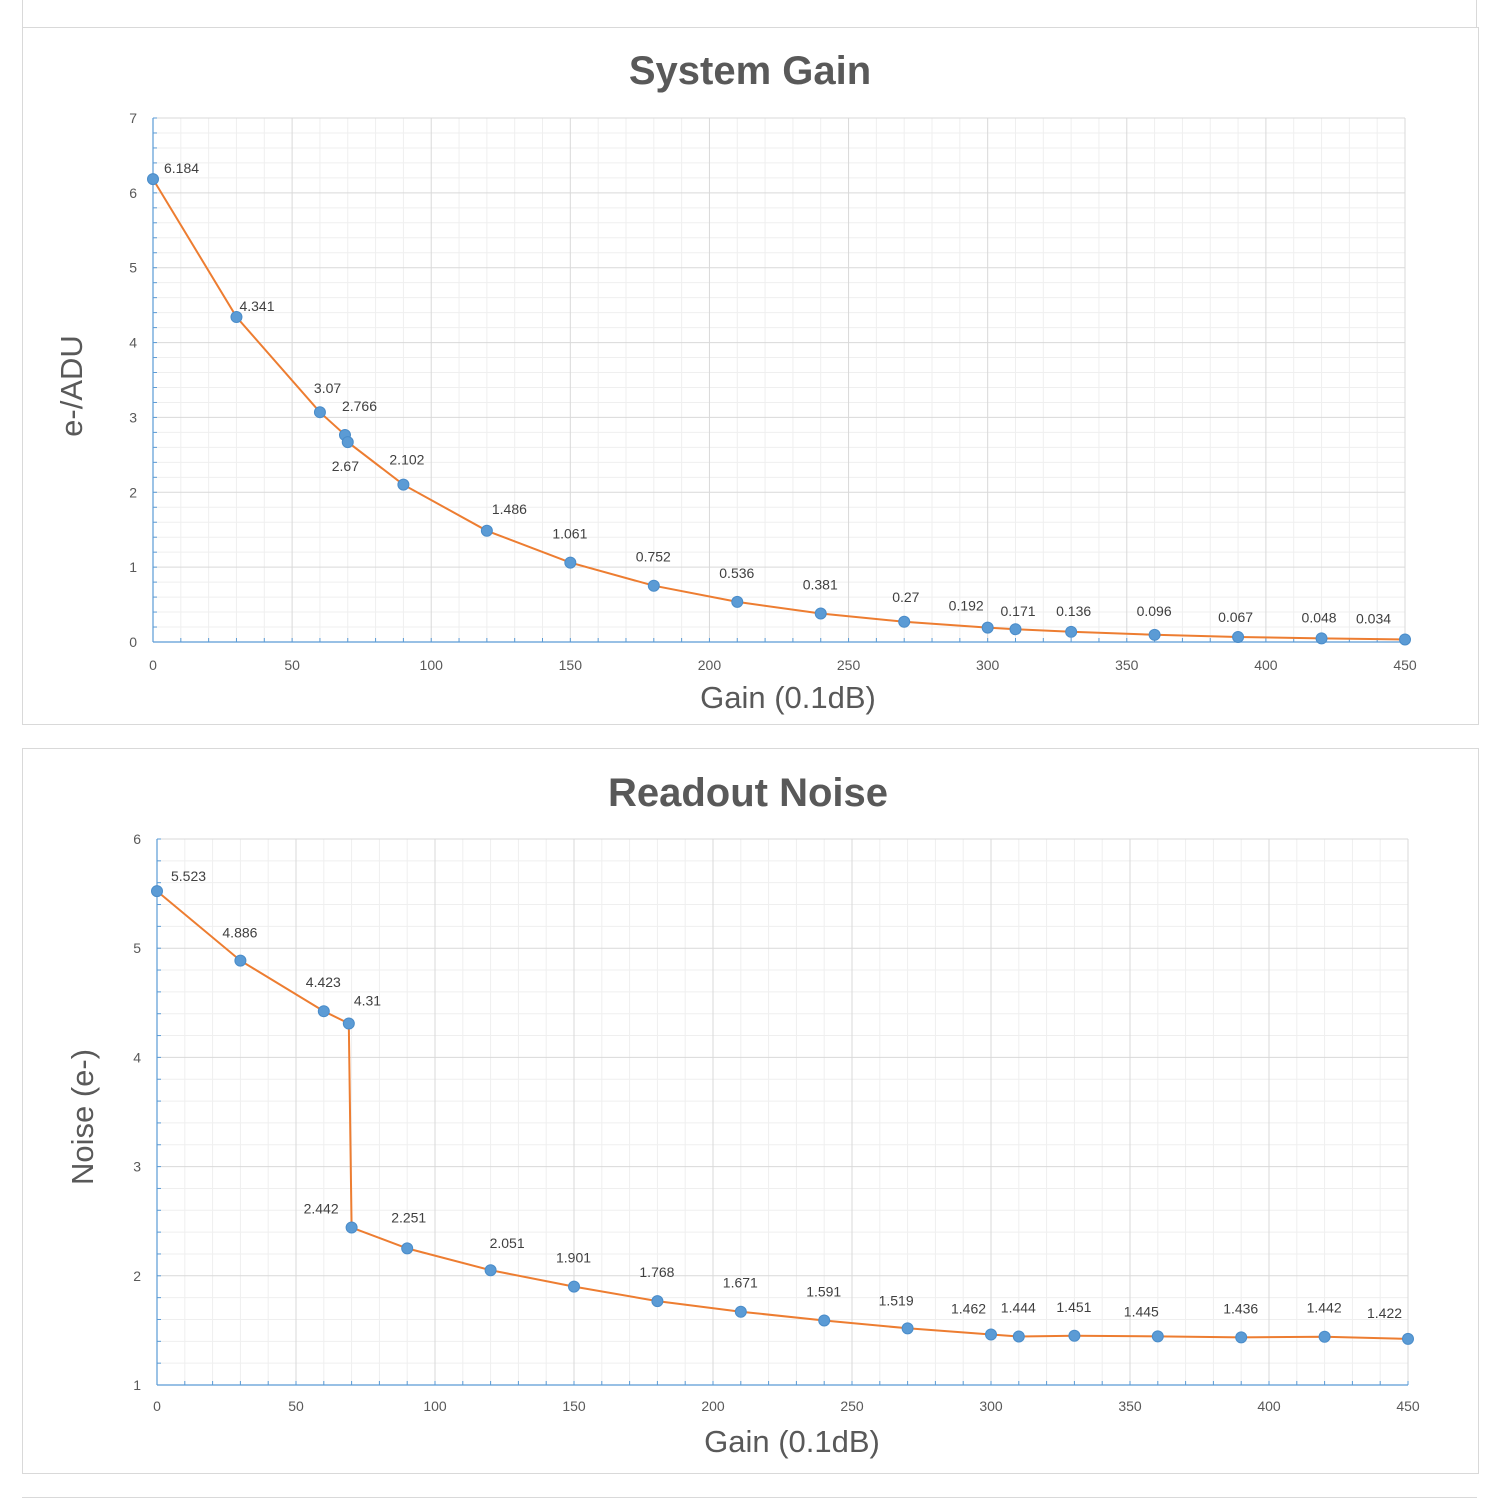 The width and height of the screenshot is (1500, 1500). What do you see at coordinates (966, 606) in the screenshot?
I see `data-label: 0.192` at bounding box center [966, 606].